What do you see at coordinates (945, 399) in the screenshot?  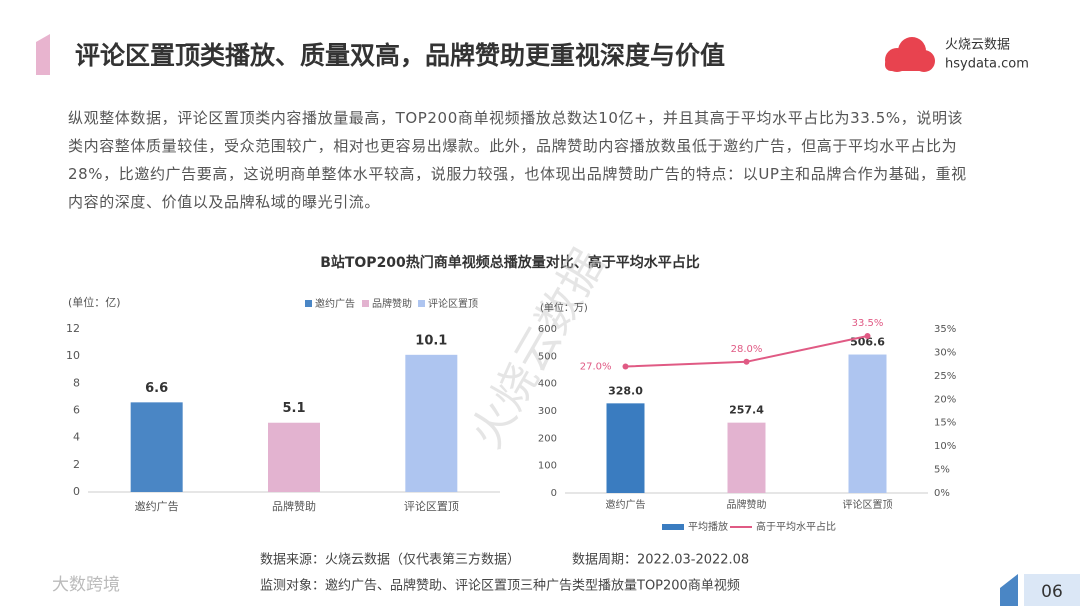 I see `y2-tick-label: 20%` at bounding box center [945, 399].